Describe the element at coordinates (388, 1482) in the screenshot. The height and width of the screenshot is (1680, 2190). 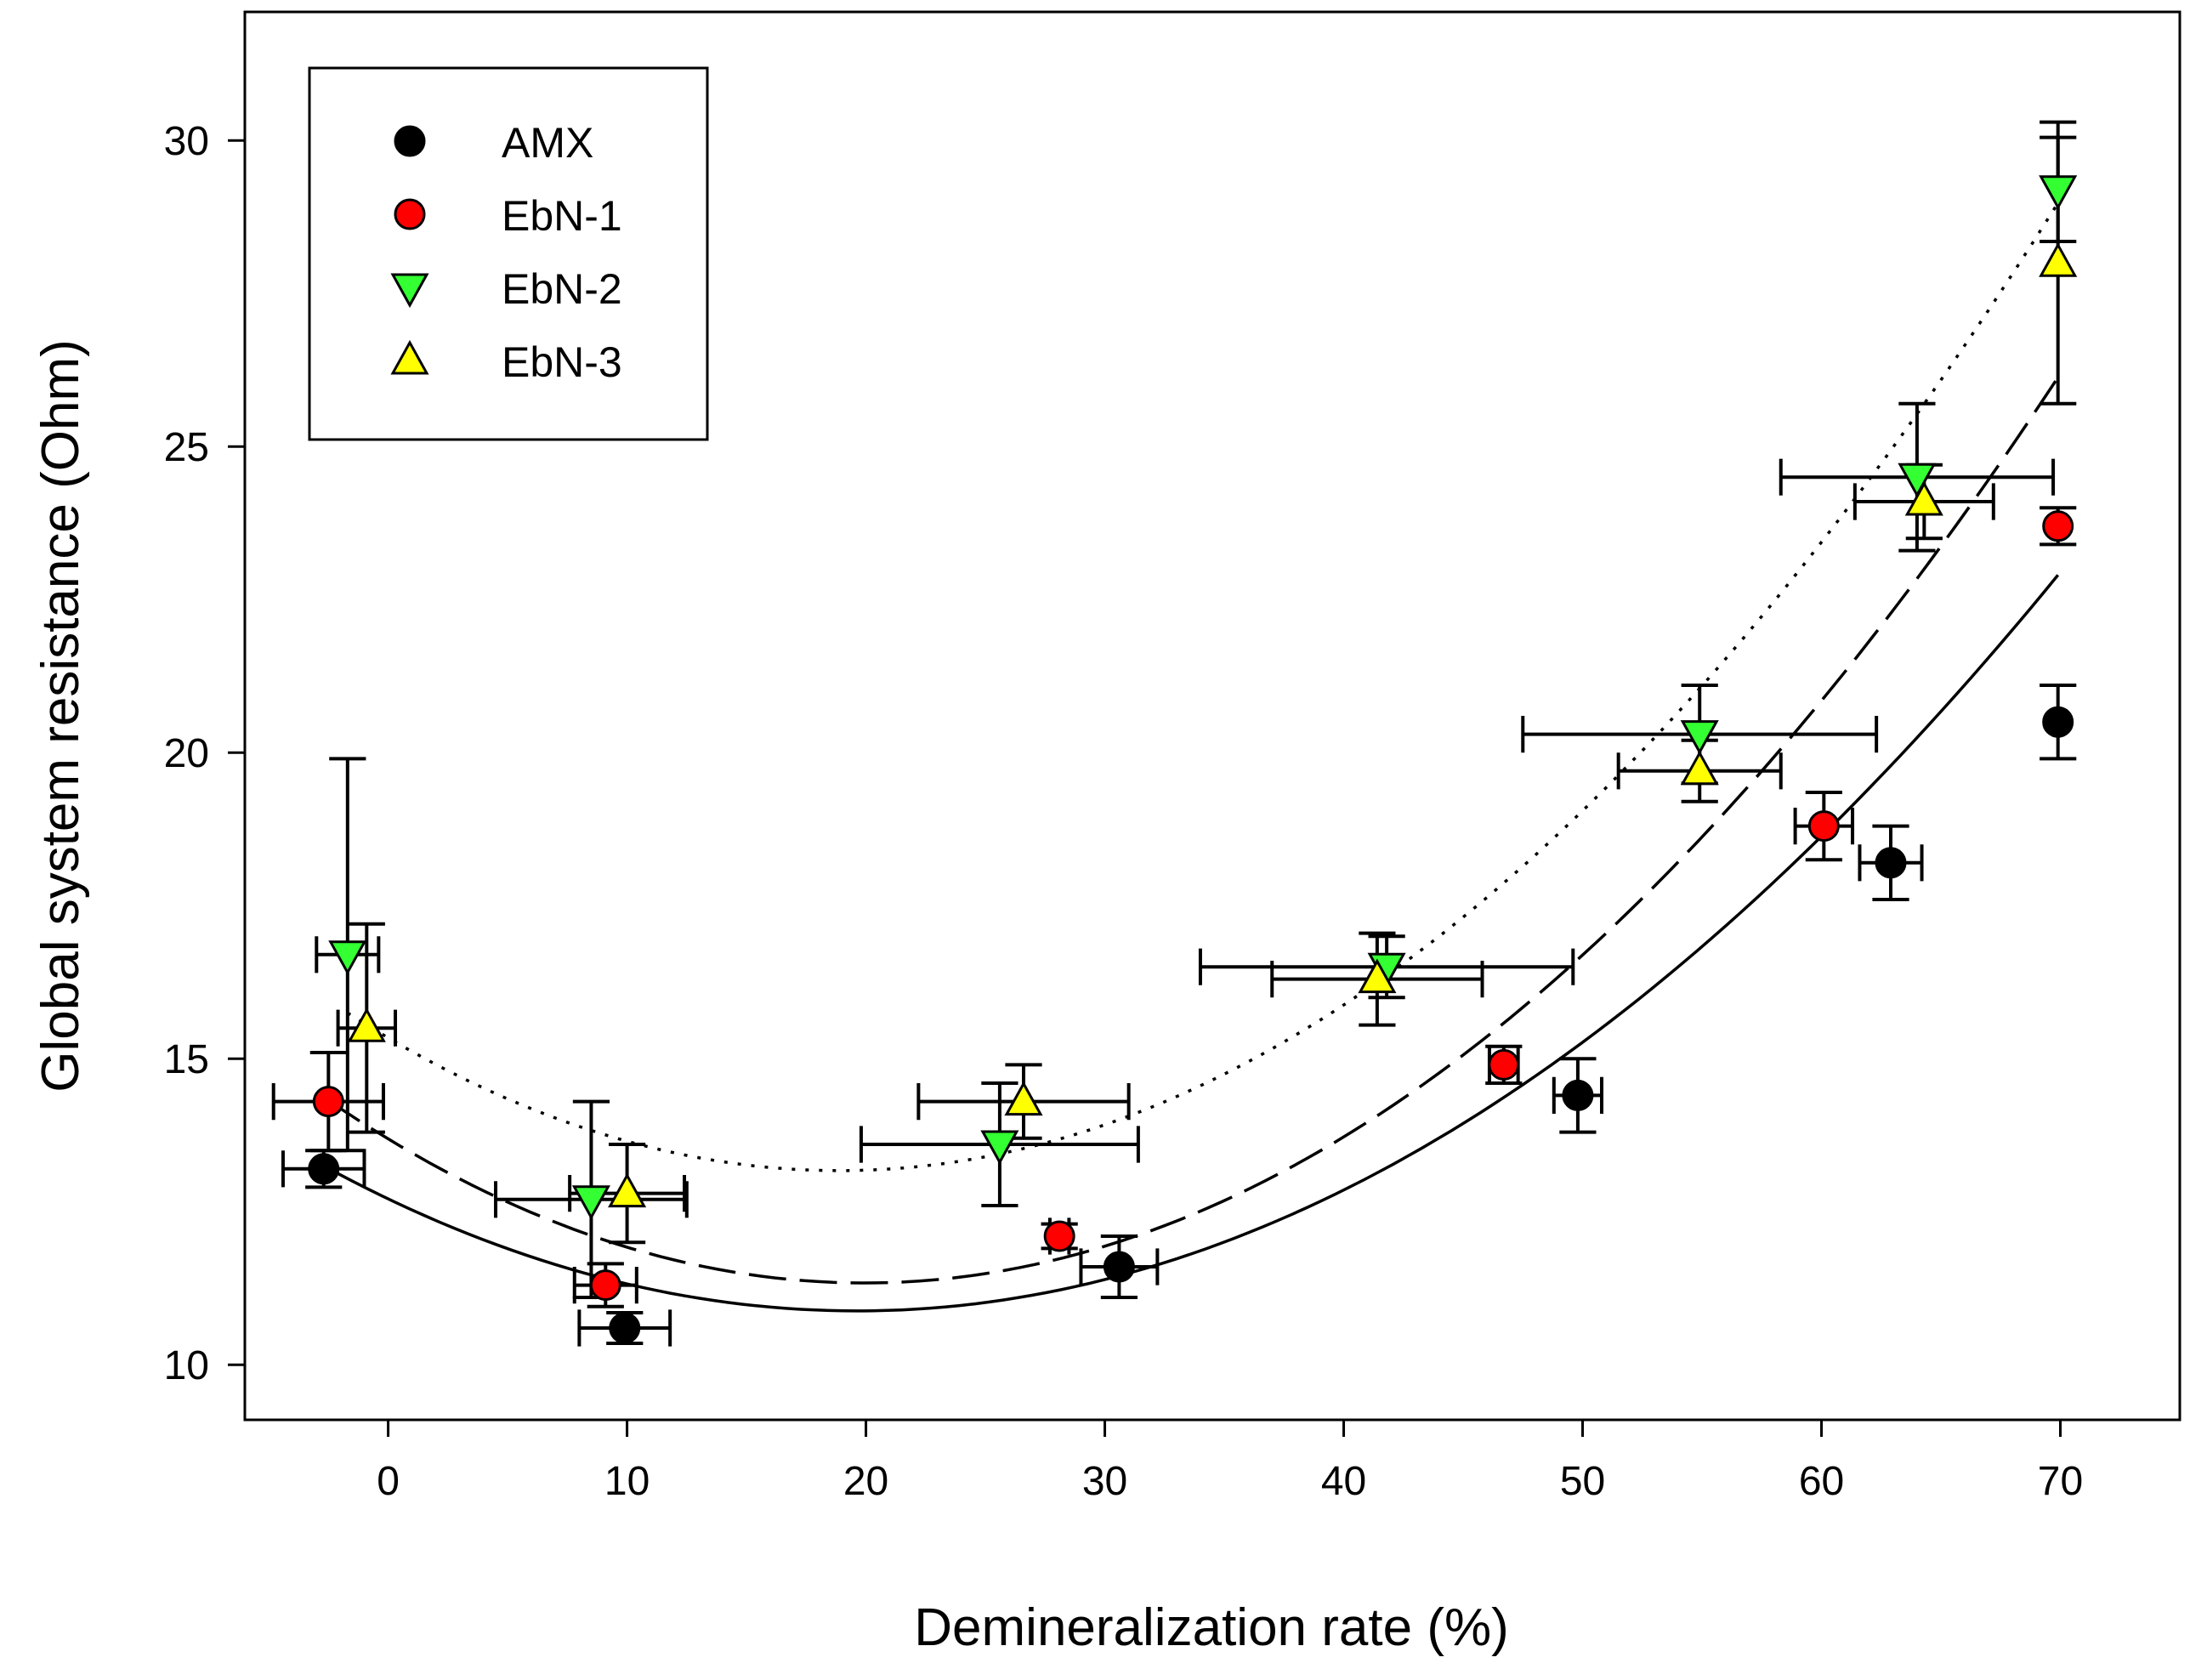
I see `x-tick-label: 0` at that location.